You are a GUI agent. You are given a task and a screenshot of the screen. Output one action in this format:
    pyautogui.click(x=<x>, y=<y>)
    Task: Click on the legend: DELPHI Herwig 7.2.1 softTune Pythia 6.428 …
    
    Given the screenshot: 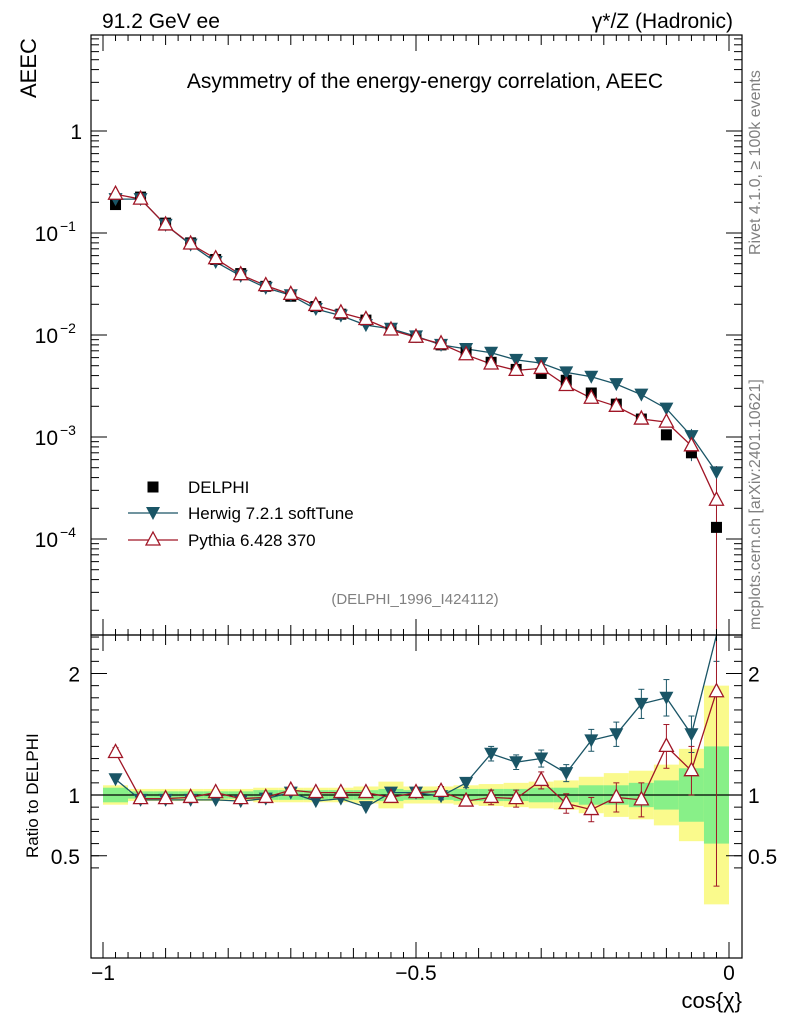 What is the action you would take?
    pyautogui.click(x=241, y=514)
    